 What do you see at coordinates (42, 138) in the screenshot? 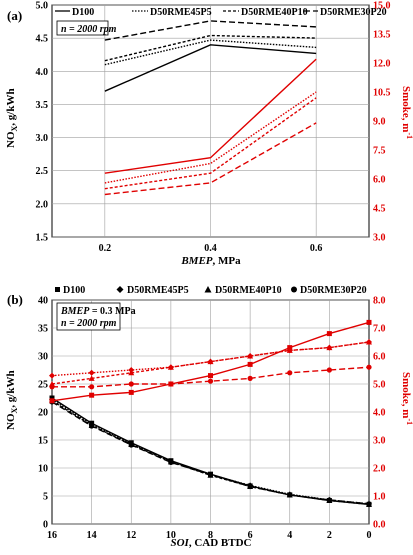
I see `left-y-tick-label: 3.0` at bounding box center [42, 138].